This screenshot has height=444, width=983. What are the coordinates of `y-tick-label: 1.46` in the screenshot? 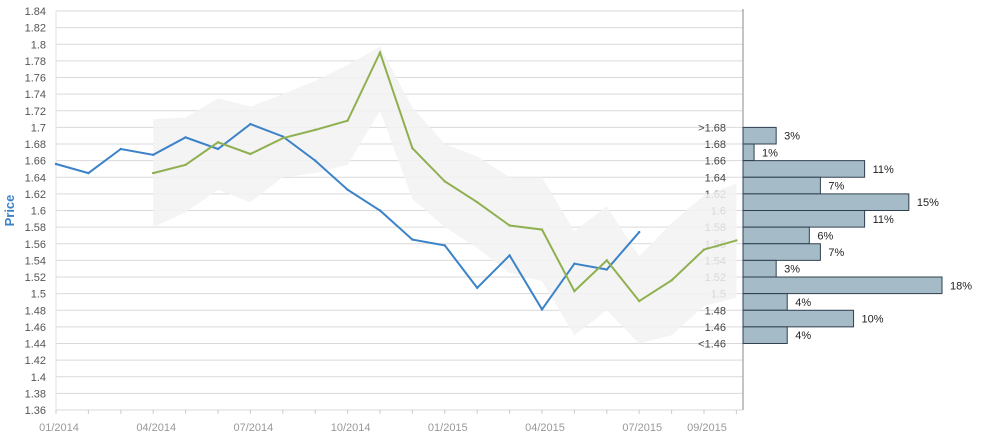 It's located at (35, 328).